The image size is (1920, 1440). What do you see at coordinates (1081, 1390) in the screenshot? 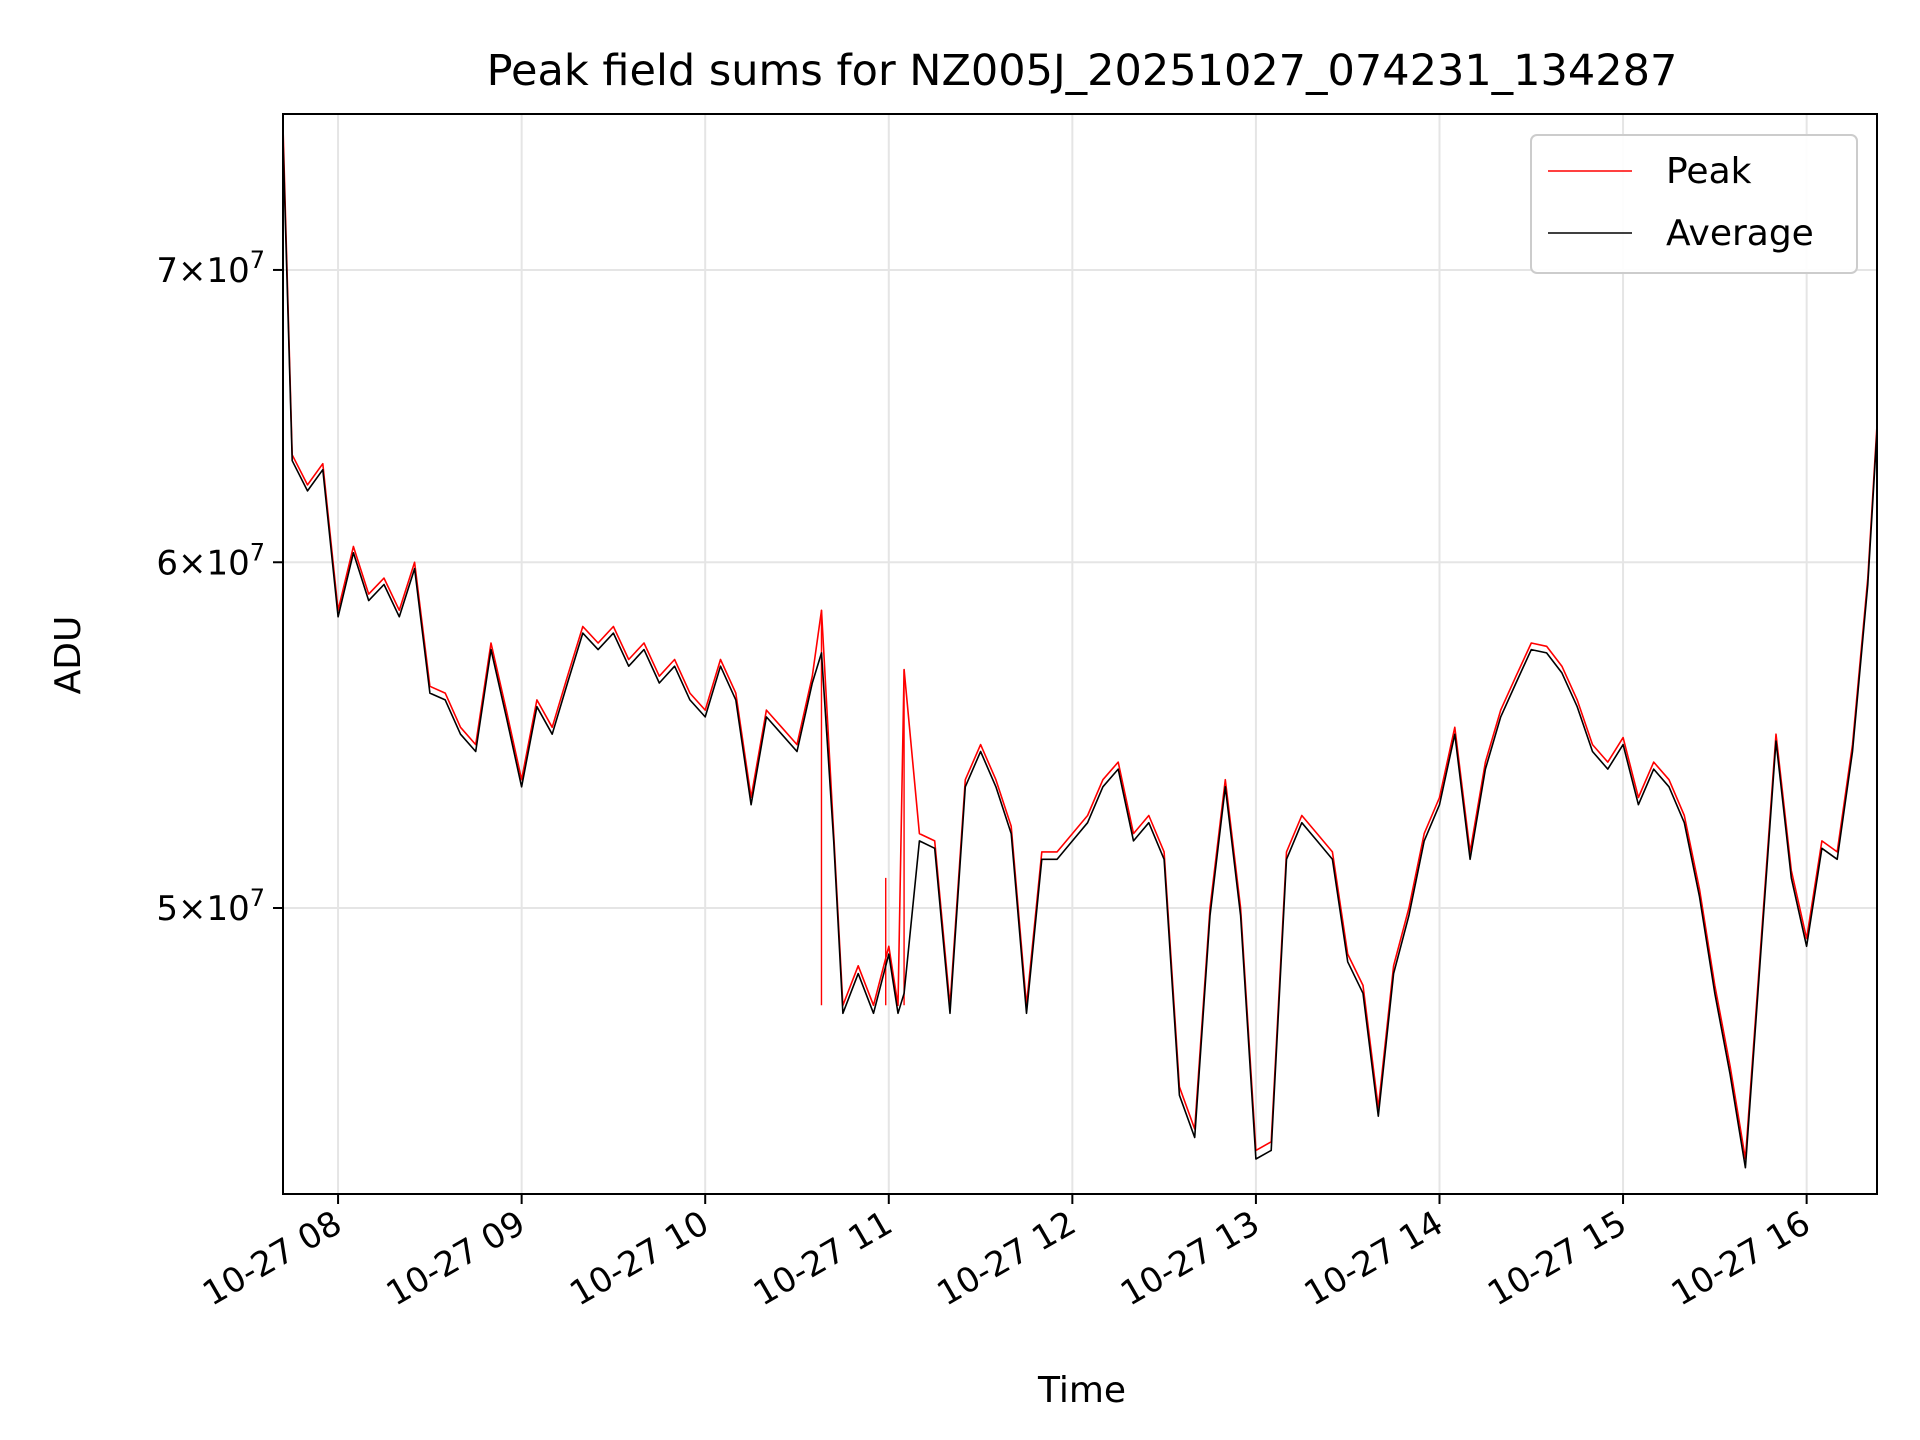
I see `x-axis-title: Time` at bounding box center [1081, 1390].